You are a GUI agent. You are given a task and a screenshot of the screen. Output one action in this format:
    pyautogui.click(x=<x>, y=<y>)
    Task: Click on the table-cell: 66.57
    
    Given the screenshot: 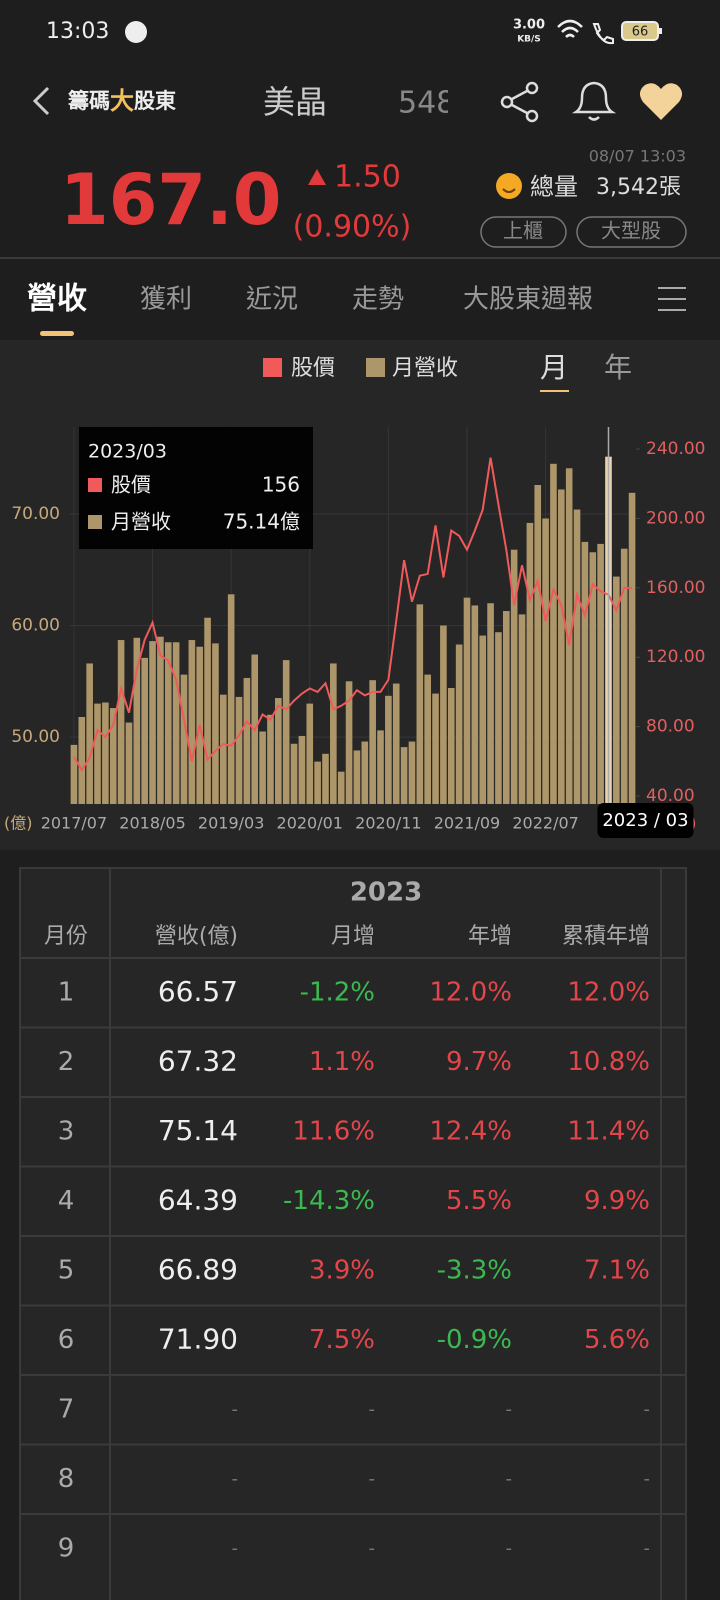 What is the action you would take?
    pyautogui.click(x=198, y=991)
    